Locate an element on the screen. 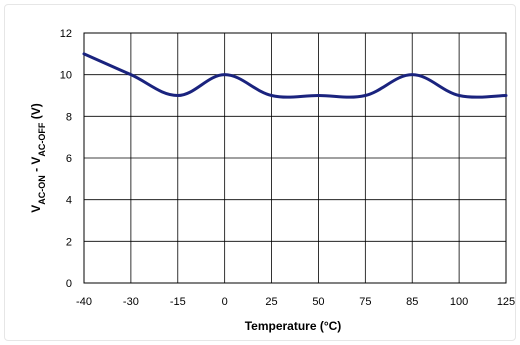 The image size is (520, 345). x-tick-label: -40 is located at coordinates (84, 302).